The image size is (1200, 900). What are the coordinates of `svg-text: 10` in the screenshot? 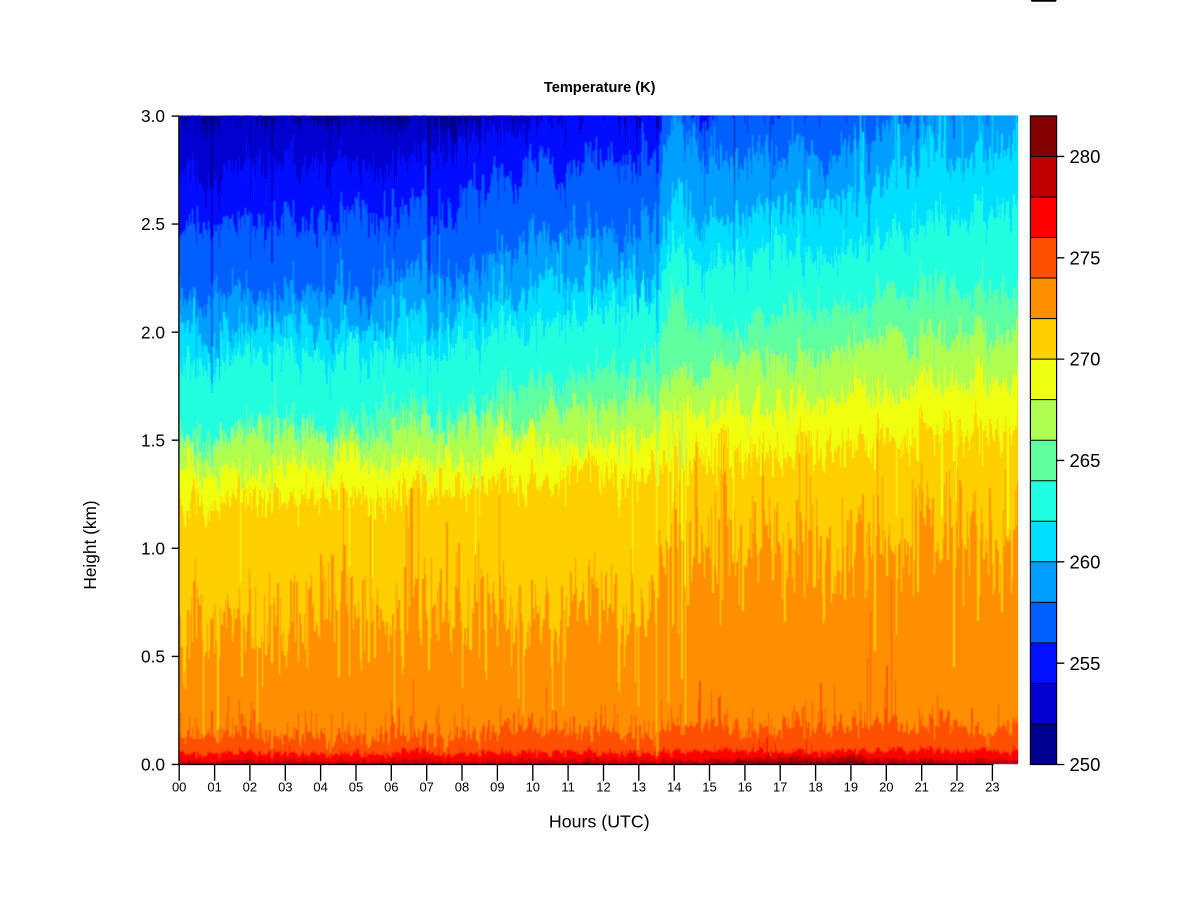 It's located at (533, 786).